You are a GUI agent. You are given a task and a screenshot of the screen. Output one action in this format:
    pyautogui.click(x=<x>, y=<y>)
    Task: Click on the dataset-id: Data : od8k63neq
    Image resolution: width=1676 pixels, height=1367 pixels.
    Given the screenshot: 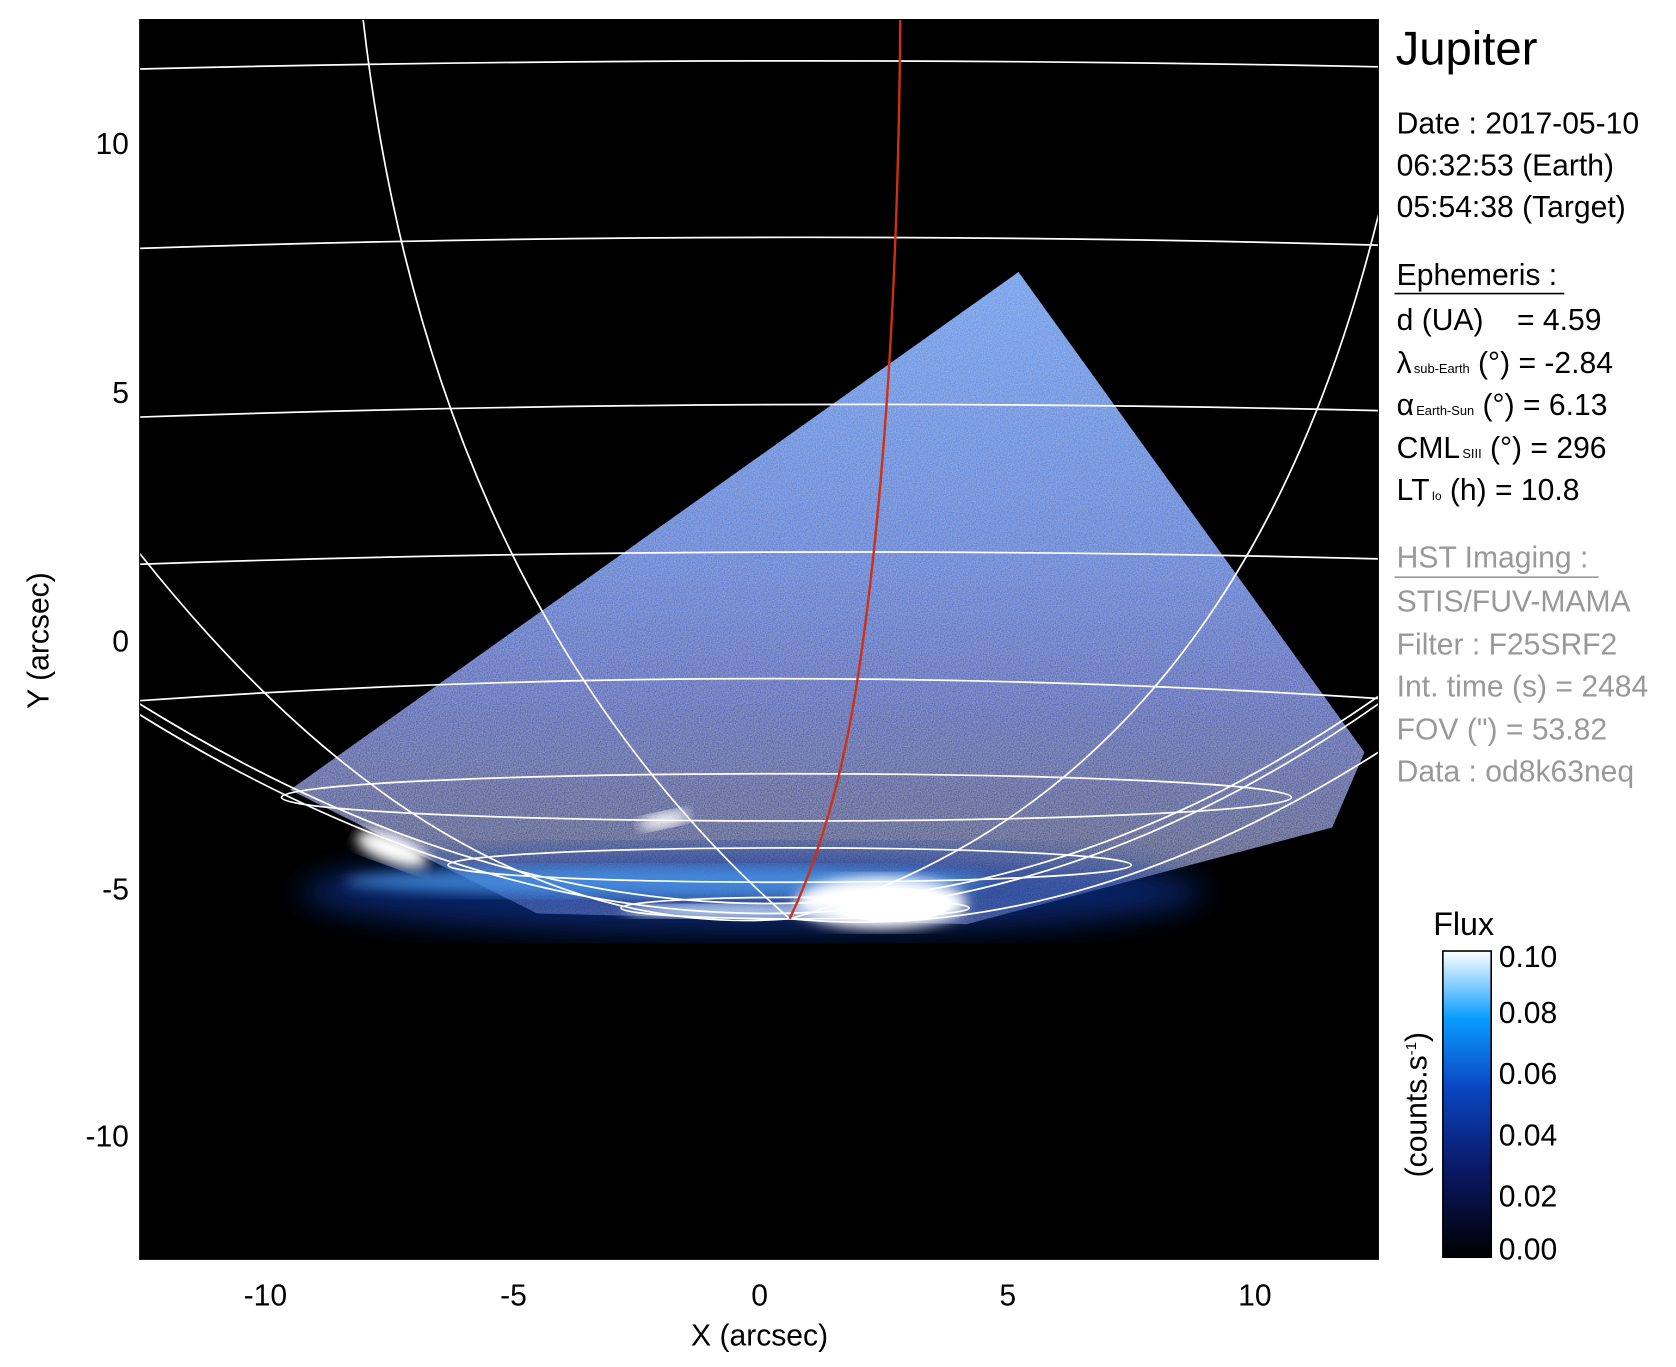 What is the action you would take?
    pyautogui.click(x=1515, y=771)
    